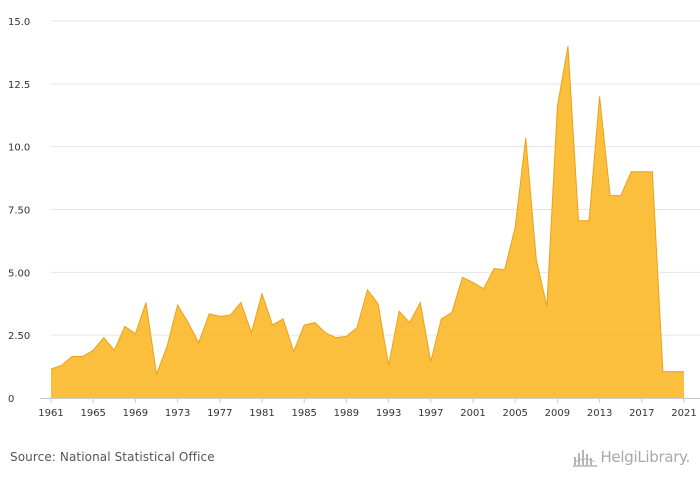 The height and width of the screenshot is (483, 700). Describe the element at coordinates (557, 413) in the screenshot. I see `x-tick-label: 2009` at that location.